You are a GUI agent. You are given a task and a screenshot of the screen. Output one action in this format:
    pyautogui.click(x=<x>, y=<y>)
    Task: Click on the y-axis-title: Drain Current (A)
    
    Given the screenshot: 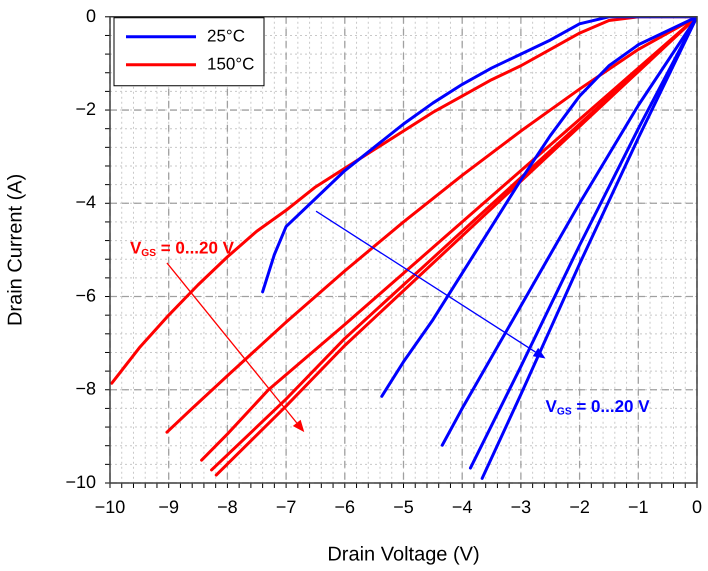 What is the action you would take?
    pyautogui.click(x=15, y=250)
    